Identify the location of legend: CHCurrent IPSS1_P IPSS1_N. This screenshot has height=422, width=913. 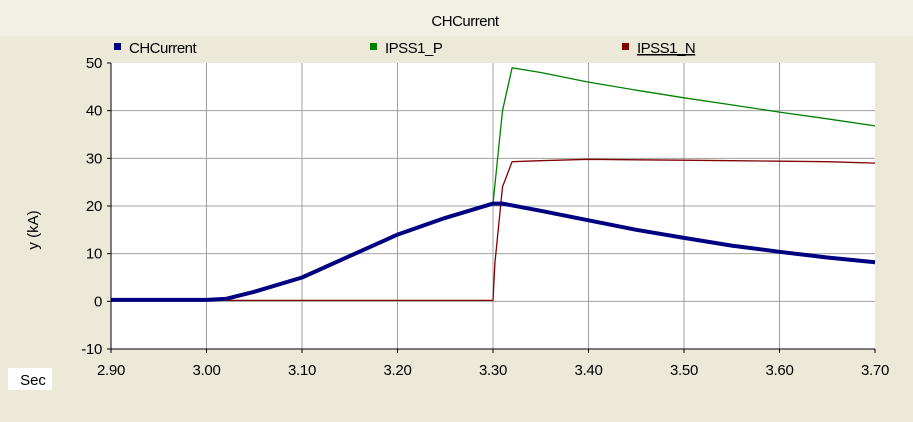
(405, 48).